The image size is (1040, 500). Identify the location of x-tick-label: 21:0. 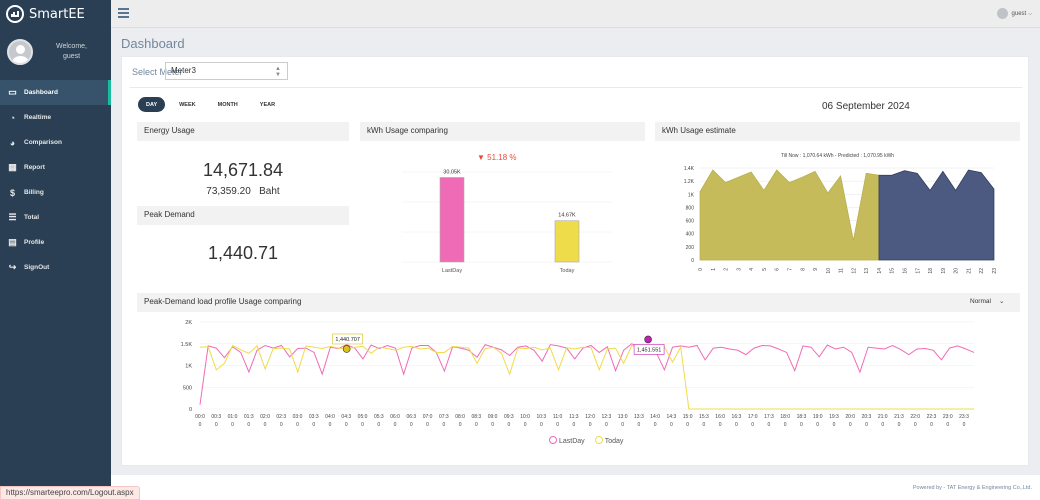
(883, 417).